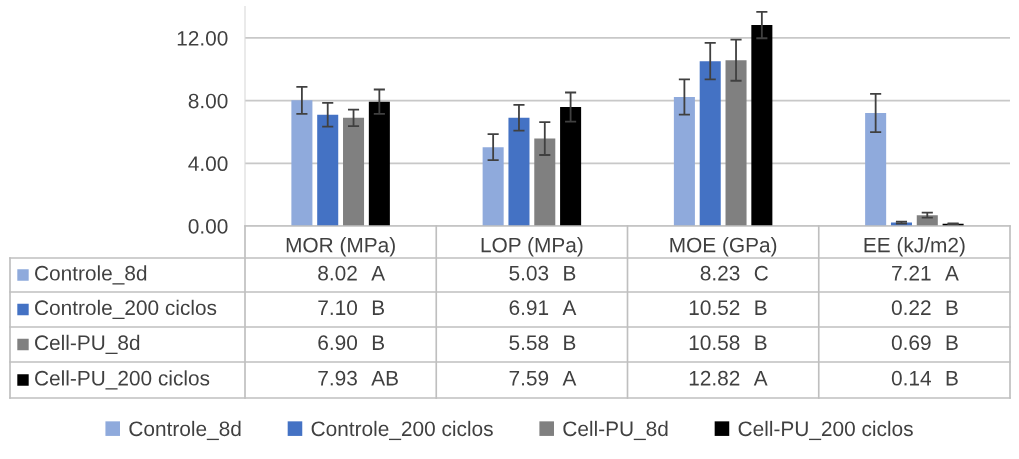  What do you see at coordinates (87, 344) in the screenshot?
I see `text: Cell-PU_8d` at bounding box center [87, 344].